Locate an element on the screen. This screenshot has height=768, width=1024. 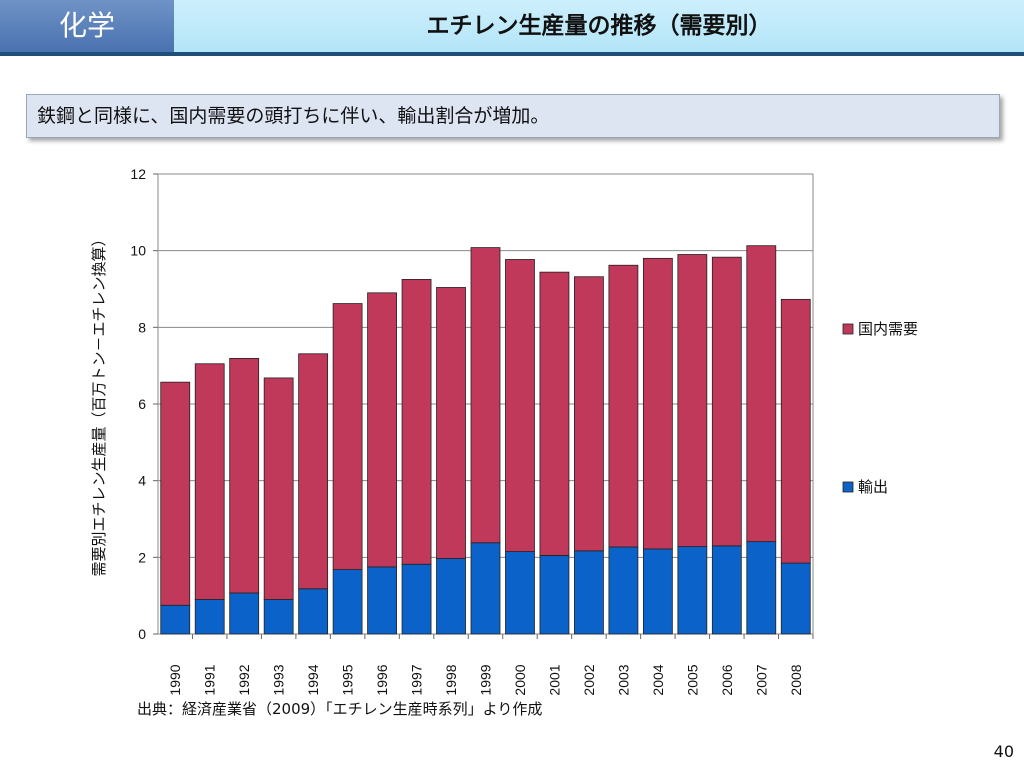
x-tick-label: 1991 is located at coordinates (210, 679).